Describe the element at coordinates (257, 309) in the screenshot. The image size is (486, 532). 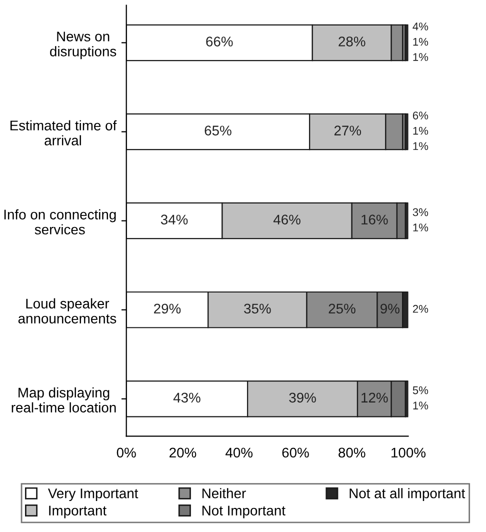
I see `data-label: 35%` at that location.